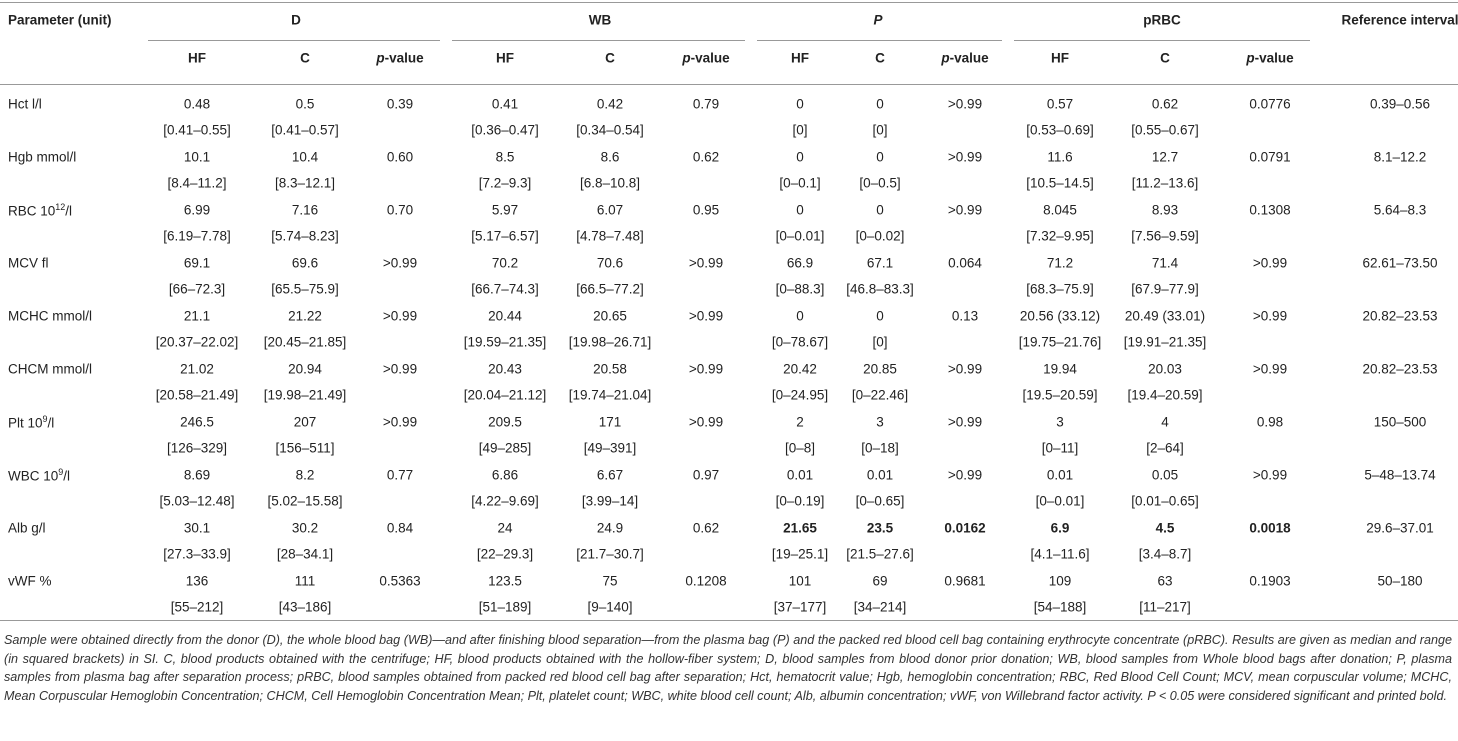 This screenshot has height=741, width=1458. I want to click on reference-cell: 50–180, so click(1400, 581).